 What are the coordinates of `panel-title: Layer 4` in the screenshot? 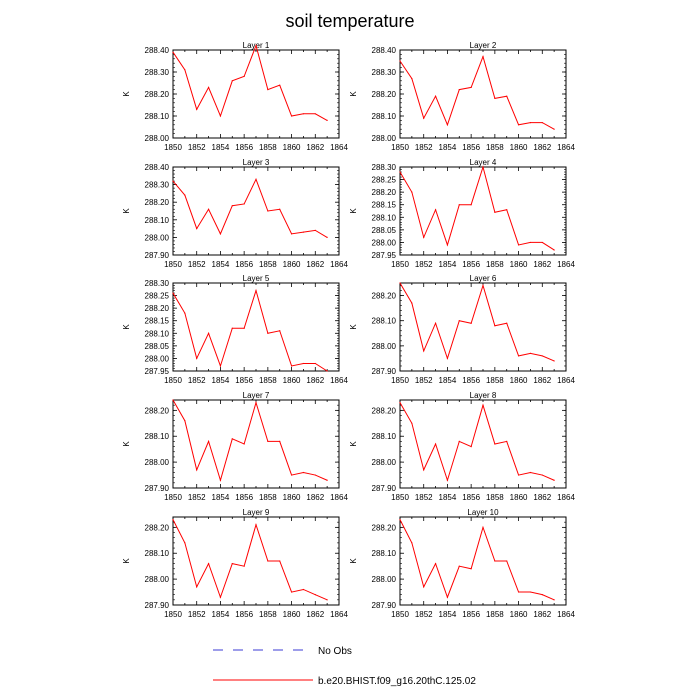 It's located at (483, 162).